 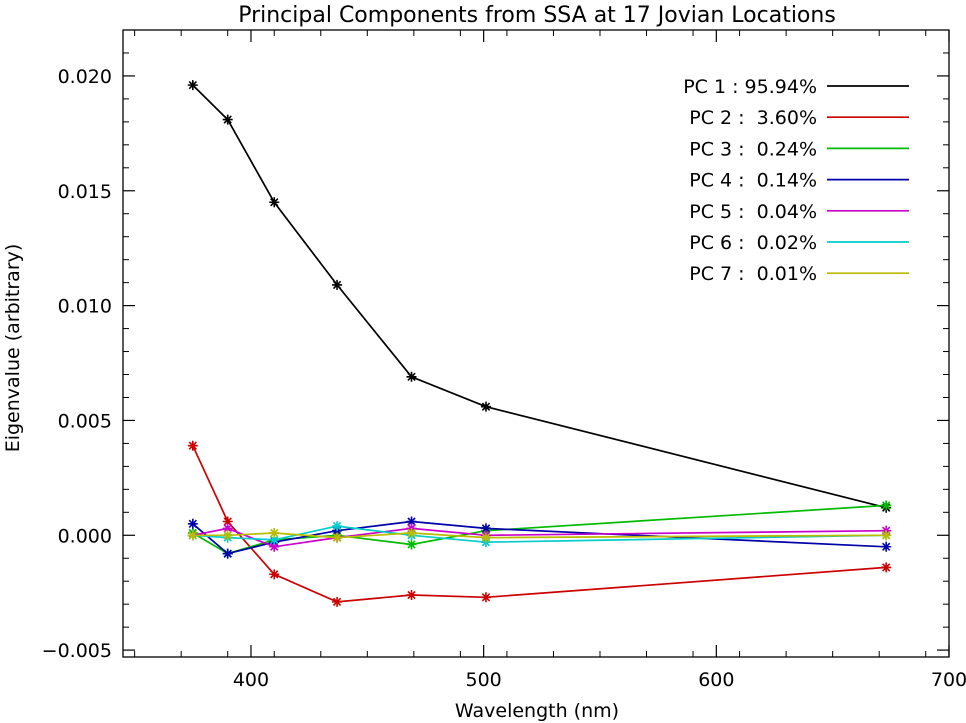 What do you see at coordinates (750, 87) in the screenshot?
I see `legend-label: PC 1 : 95.94%` at bounding box center [750, 87].